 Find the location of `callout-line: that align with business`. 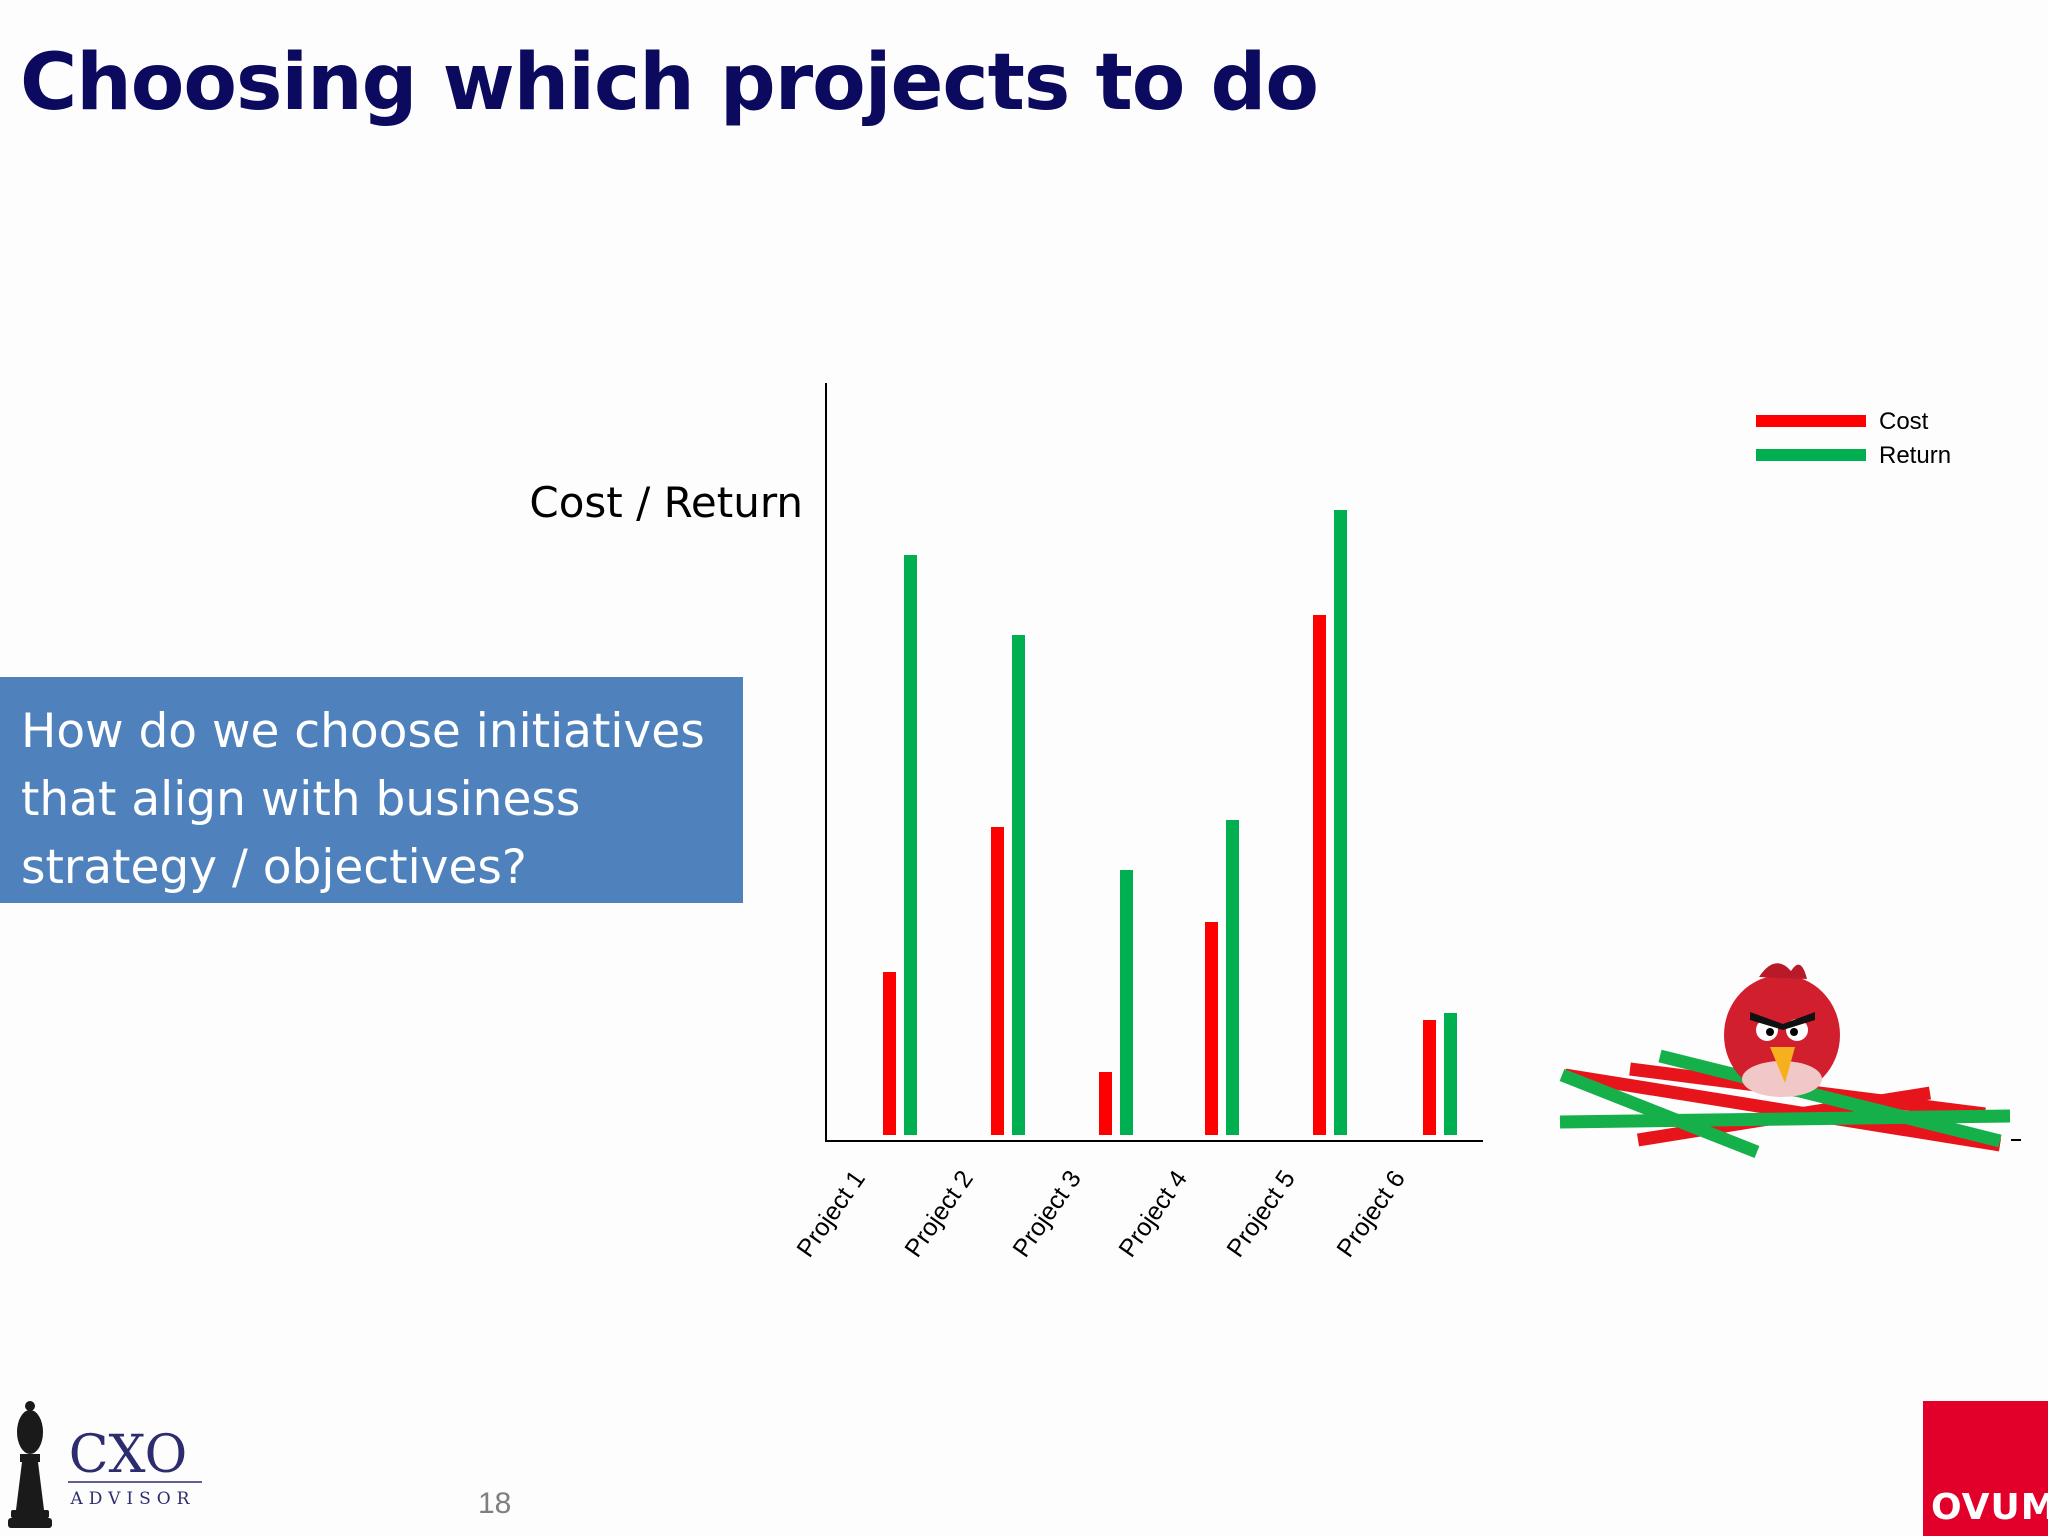

callout-line: that align with business is located at coordinates (301, 799).